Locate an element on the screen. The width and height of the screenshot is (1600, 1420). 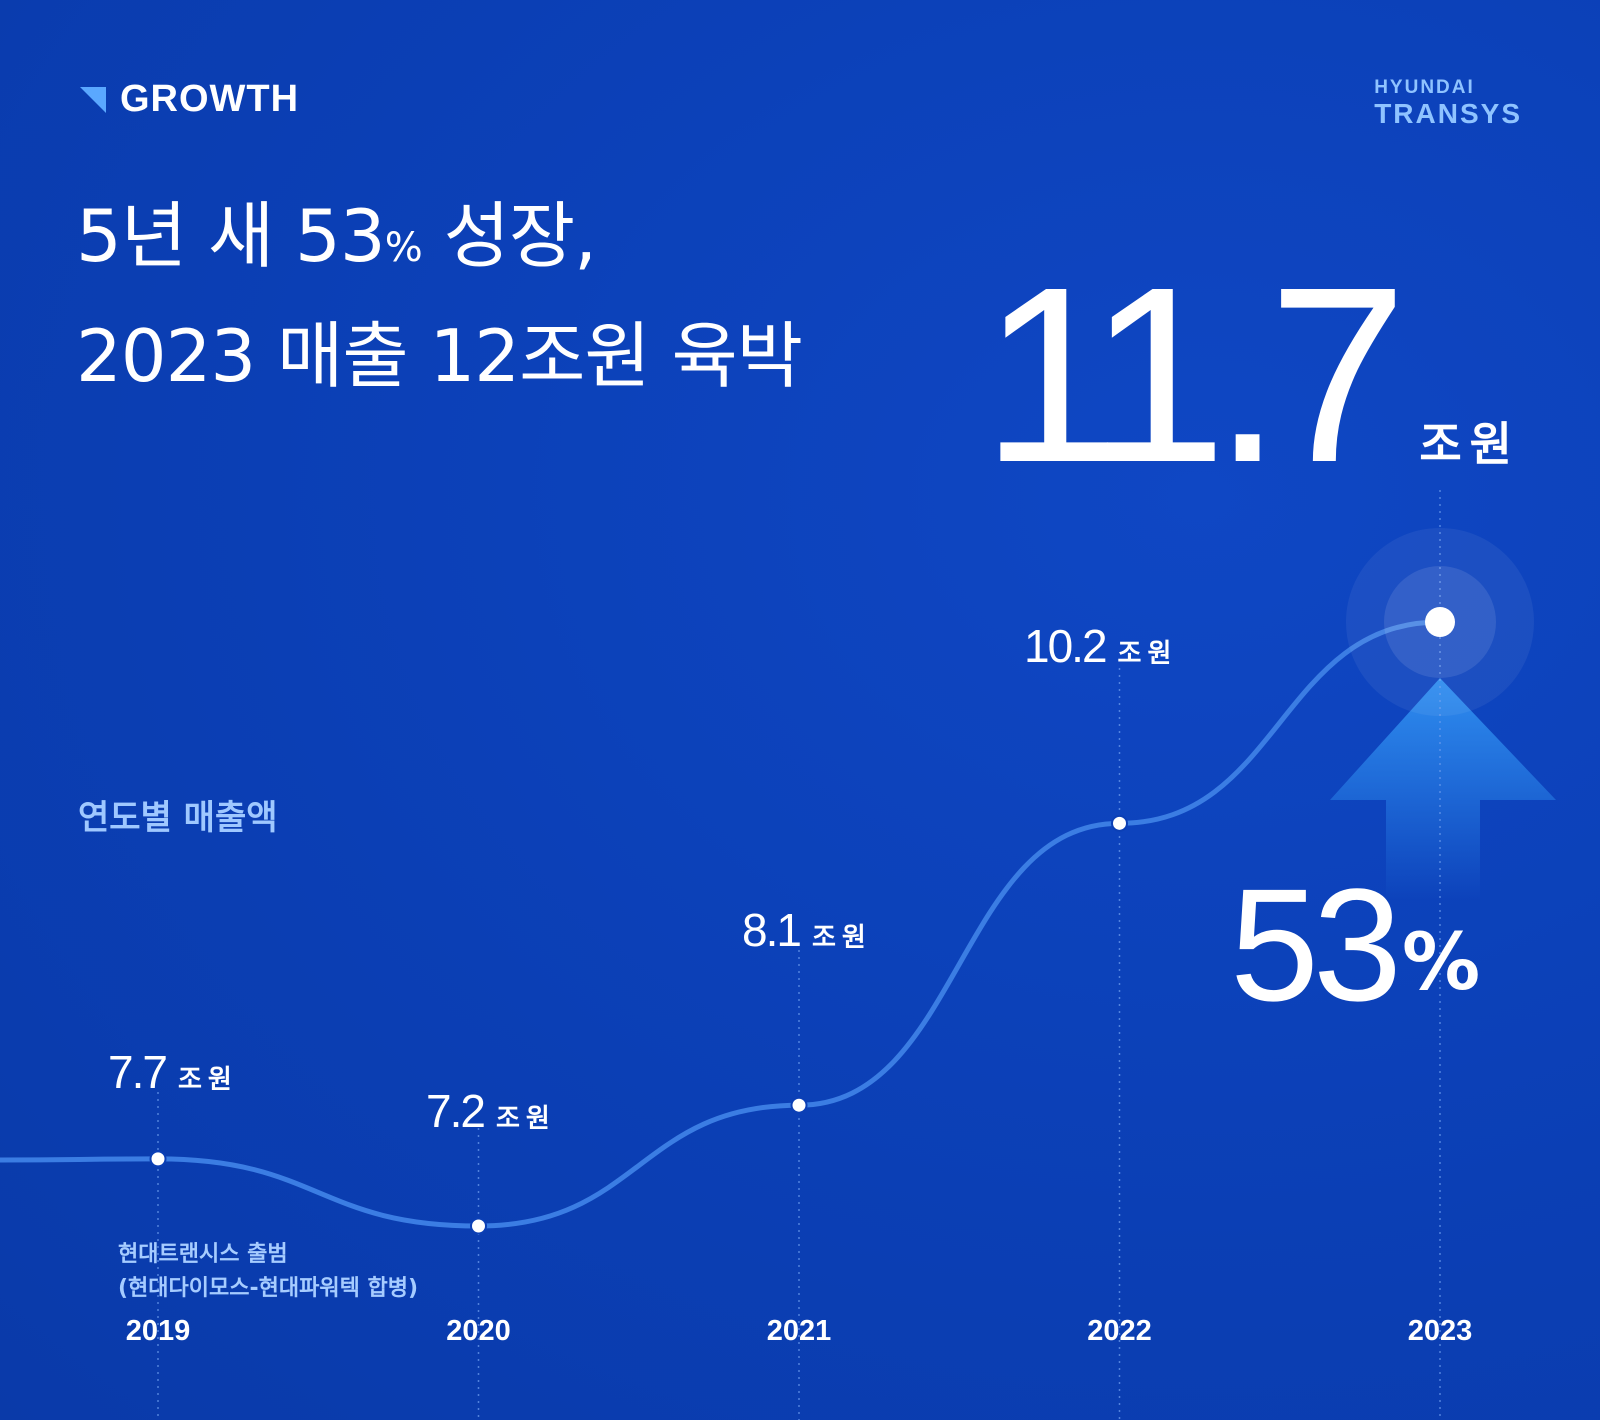
x-tick-label: 2021 is located at coordinates (799, 1331).